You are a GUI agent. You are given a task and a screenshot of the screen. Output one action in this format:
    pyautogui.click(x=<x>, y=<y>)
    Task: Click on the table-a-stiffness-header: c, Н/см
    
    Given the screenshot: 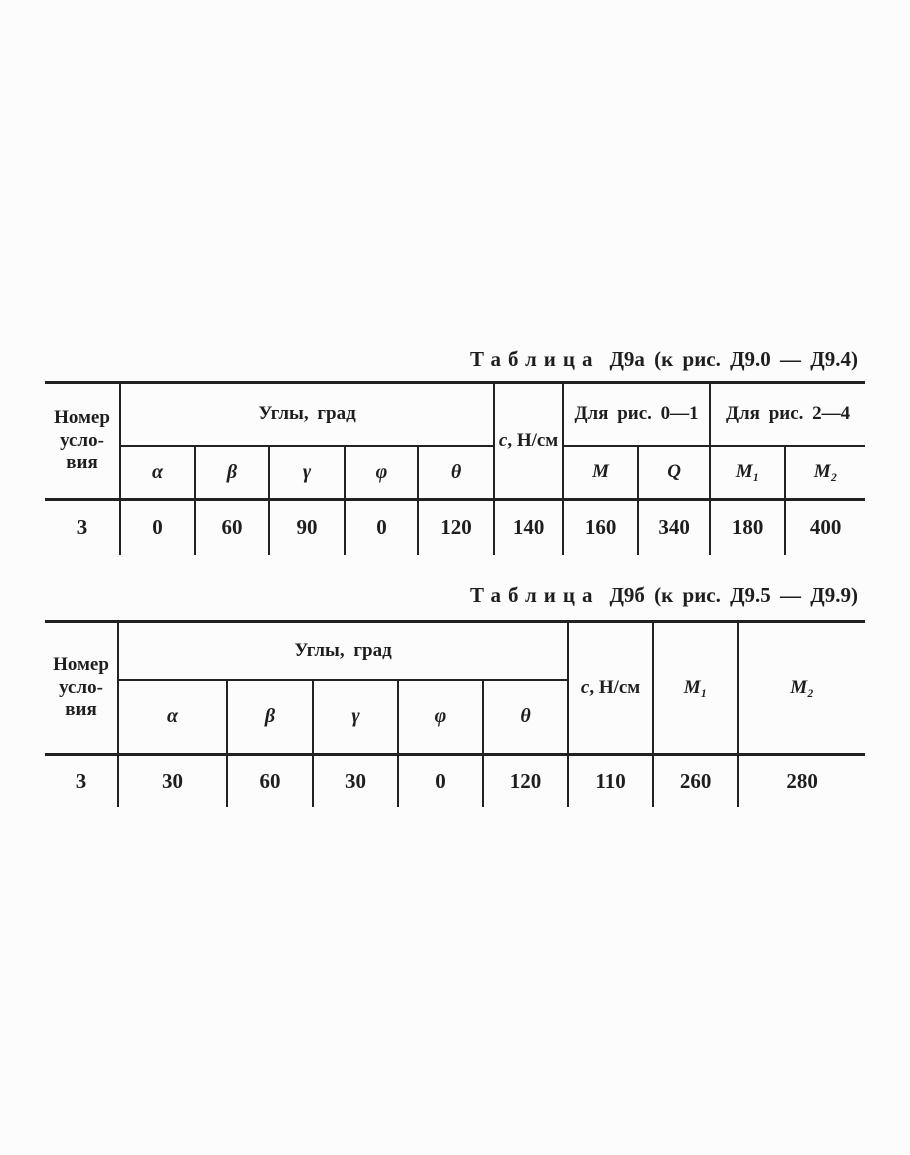 What is the action you would take?
    pyautogui.click(x=528, y=440)
    